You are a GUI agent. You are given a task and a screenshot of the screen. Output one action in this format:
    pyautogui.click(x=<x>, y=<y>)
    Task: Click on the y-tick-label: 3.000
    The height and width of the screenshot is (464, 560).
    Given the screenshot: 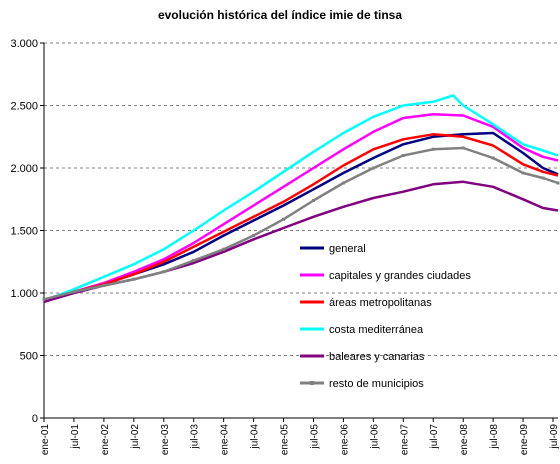 What is the action you would take?
    pyautogui.click(x=24, y=44)
    